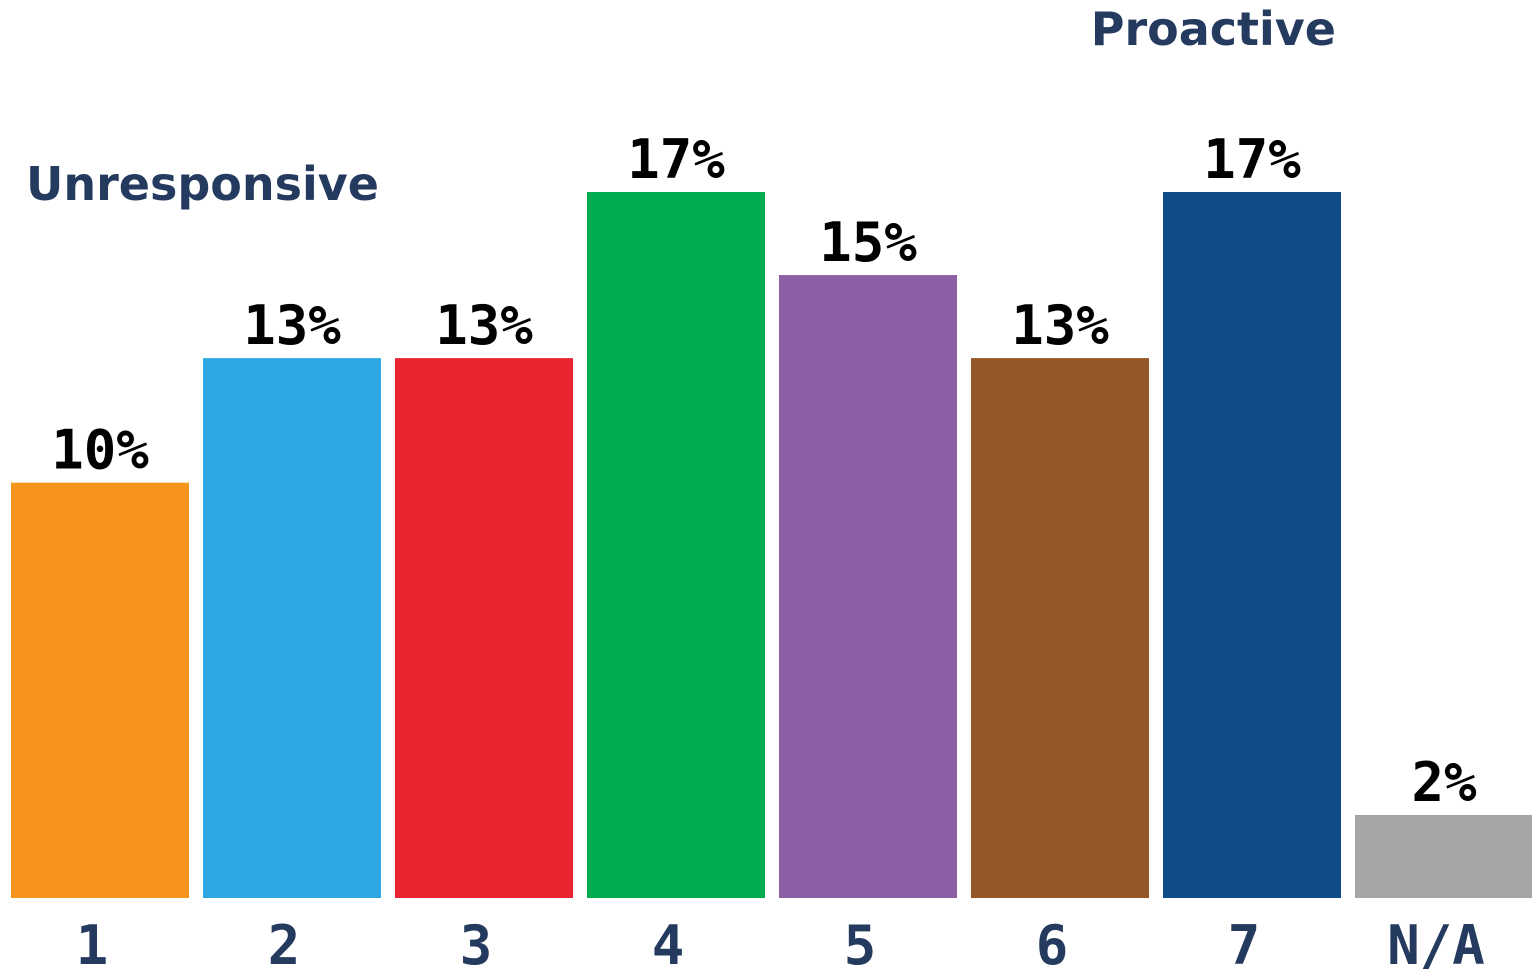  Describe the element at coordinates (676, 159) in the screenshot. I see `data-label-4: 17%` at that location.